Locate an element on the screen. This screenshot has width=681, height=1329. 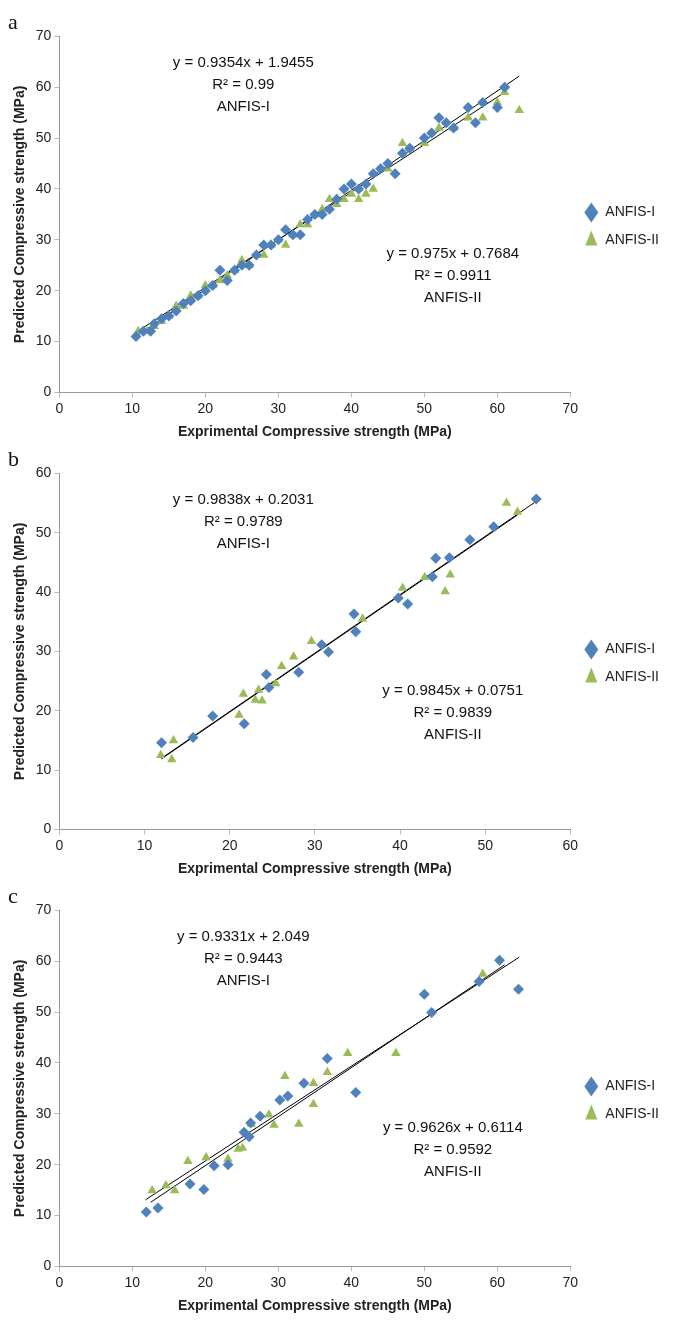
annotation: y = 0.975x + 0.7684 is located at coordinates (453, 252).